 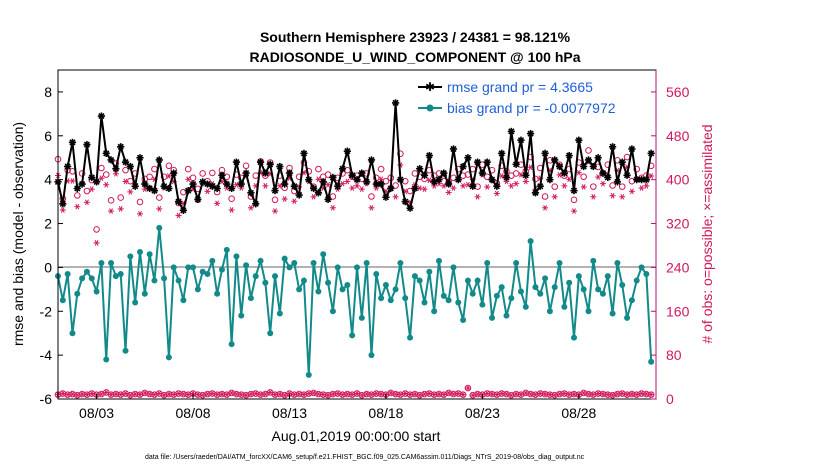 I want to click on obs-assimilated-low-point, so click(x=270, y=392).